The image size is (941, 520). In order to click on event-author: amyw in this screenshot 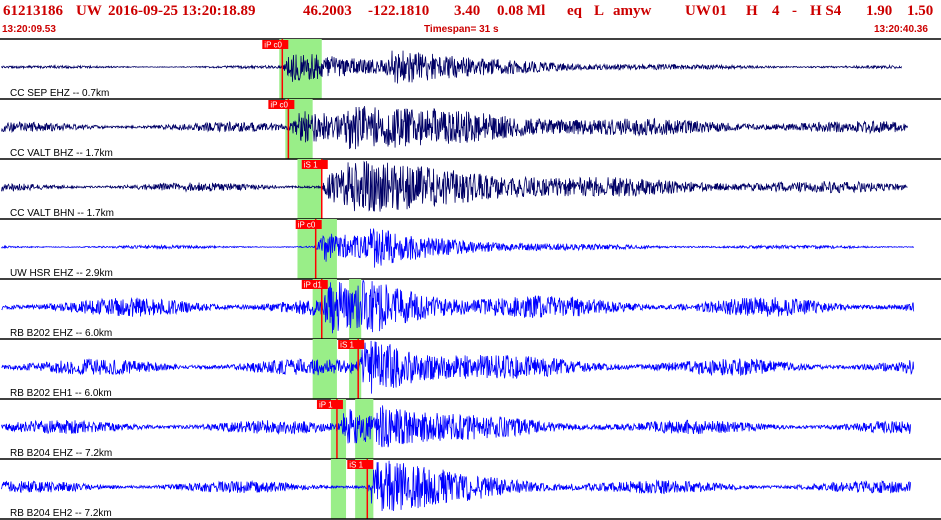, I will do `click(632, 11)`.